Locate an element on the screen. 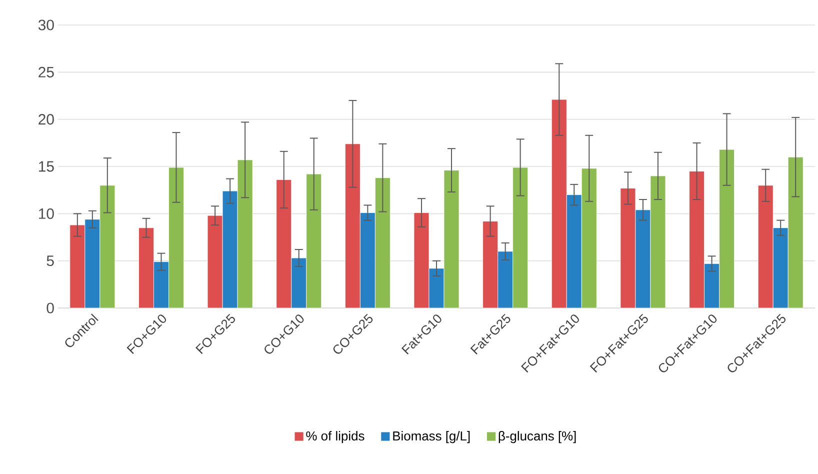  y-tick-label: 20 is located at coordinates (46, 119).